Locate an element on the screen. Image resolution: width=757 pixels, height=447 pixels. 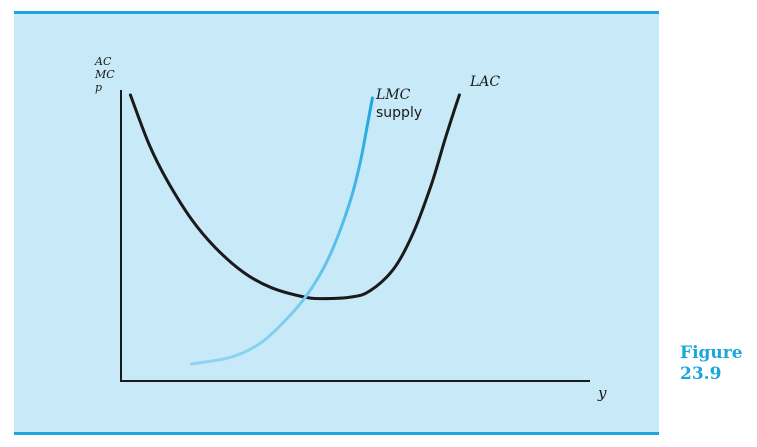
y-axis-label-p: p is located at coordinates (98, 87).